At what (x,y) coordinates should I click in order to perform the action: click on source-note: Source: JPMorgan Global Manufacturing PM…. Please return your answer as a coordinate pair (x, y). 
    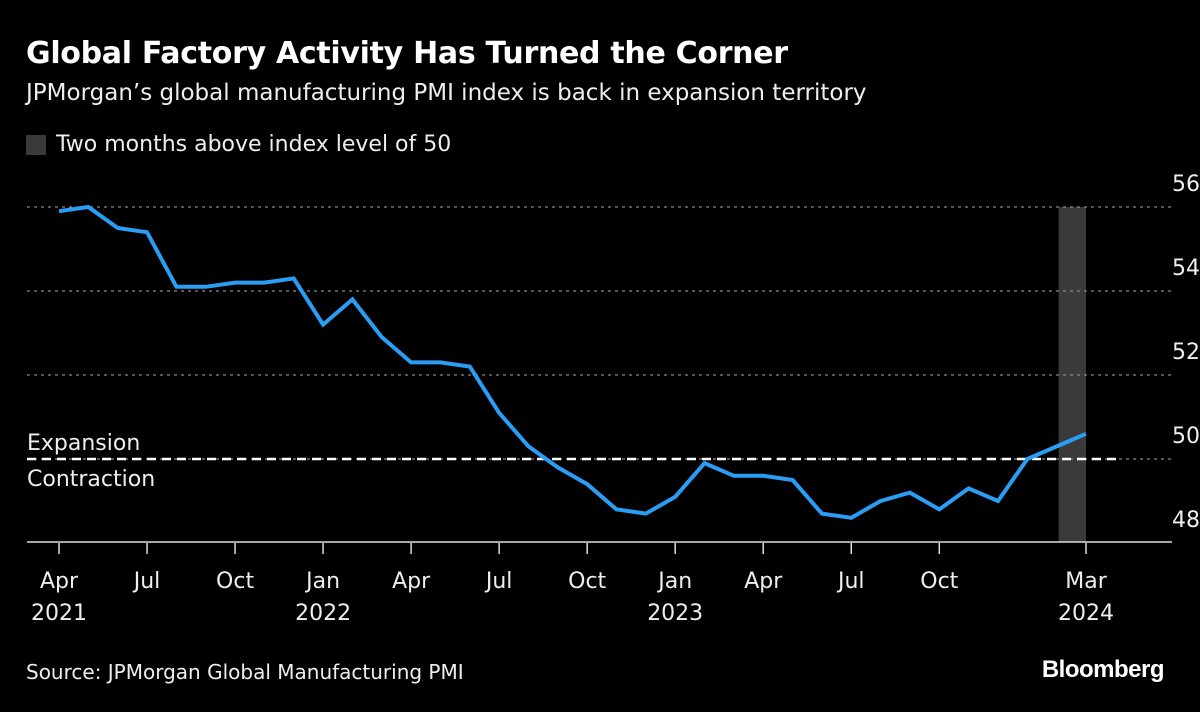
    Looking at the image, I should click on (245, 672).